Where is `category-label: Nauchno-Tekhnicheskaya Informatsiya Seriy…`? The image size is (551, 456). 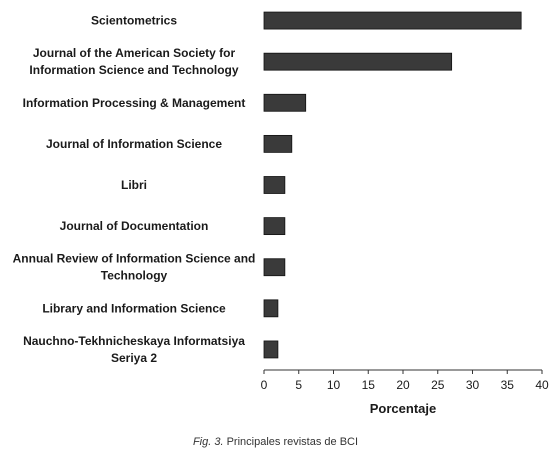 category-label: Nauchno-Tekhnicheskaya Informatsiya Seriy… is located at coordinates (134, 349).